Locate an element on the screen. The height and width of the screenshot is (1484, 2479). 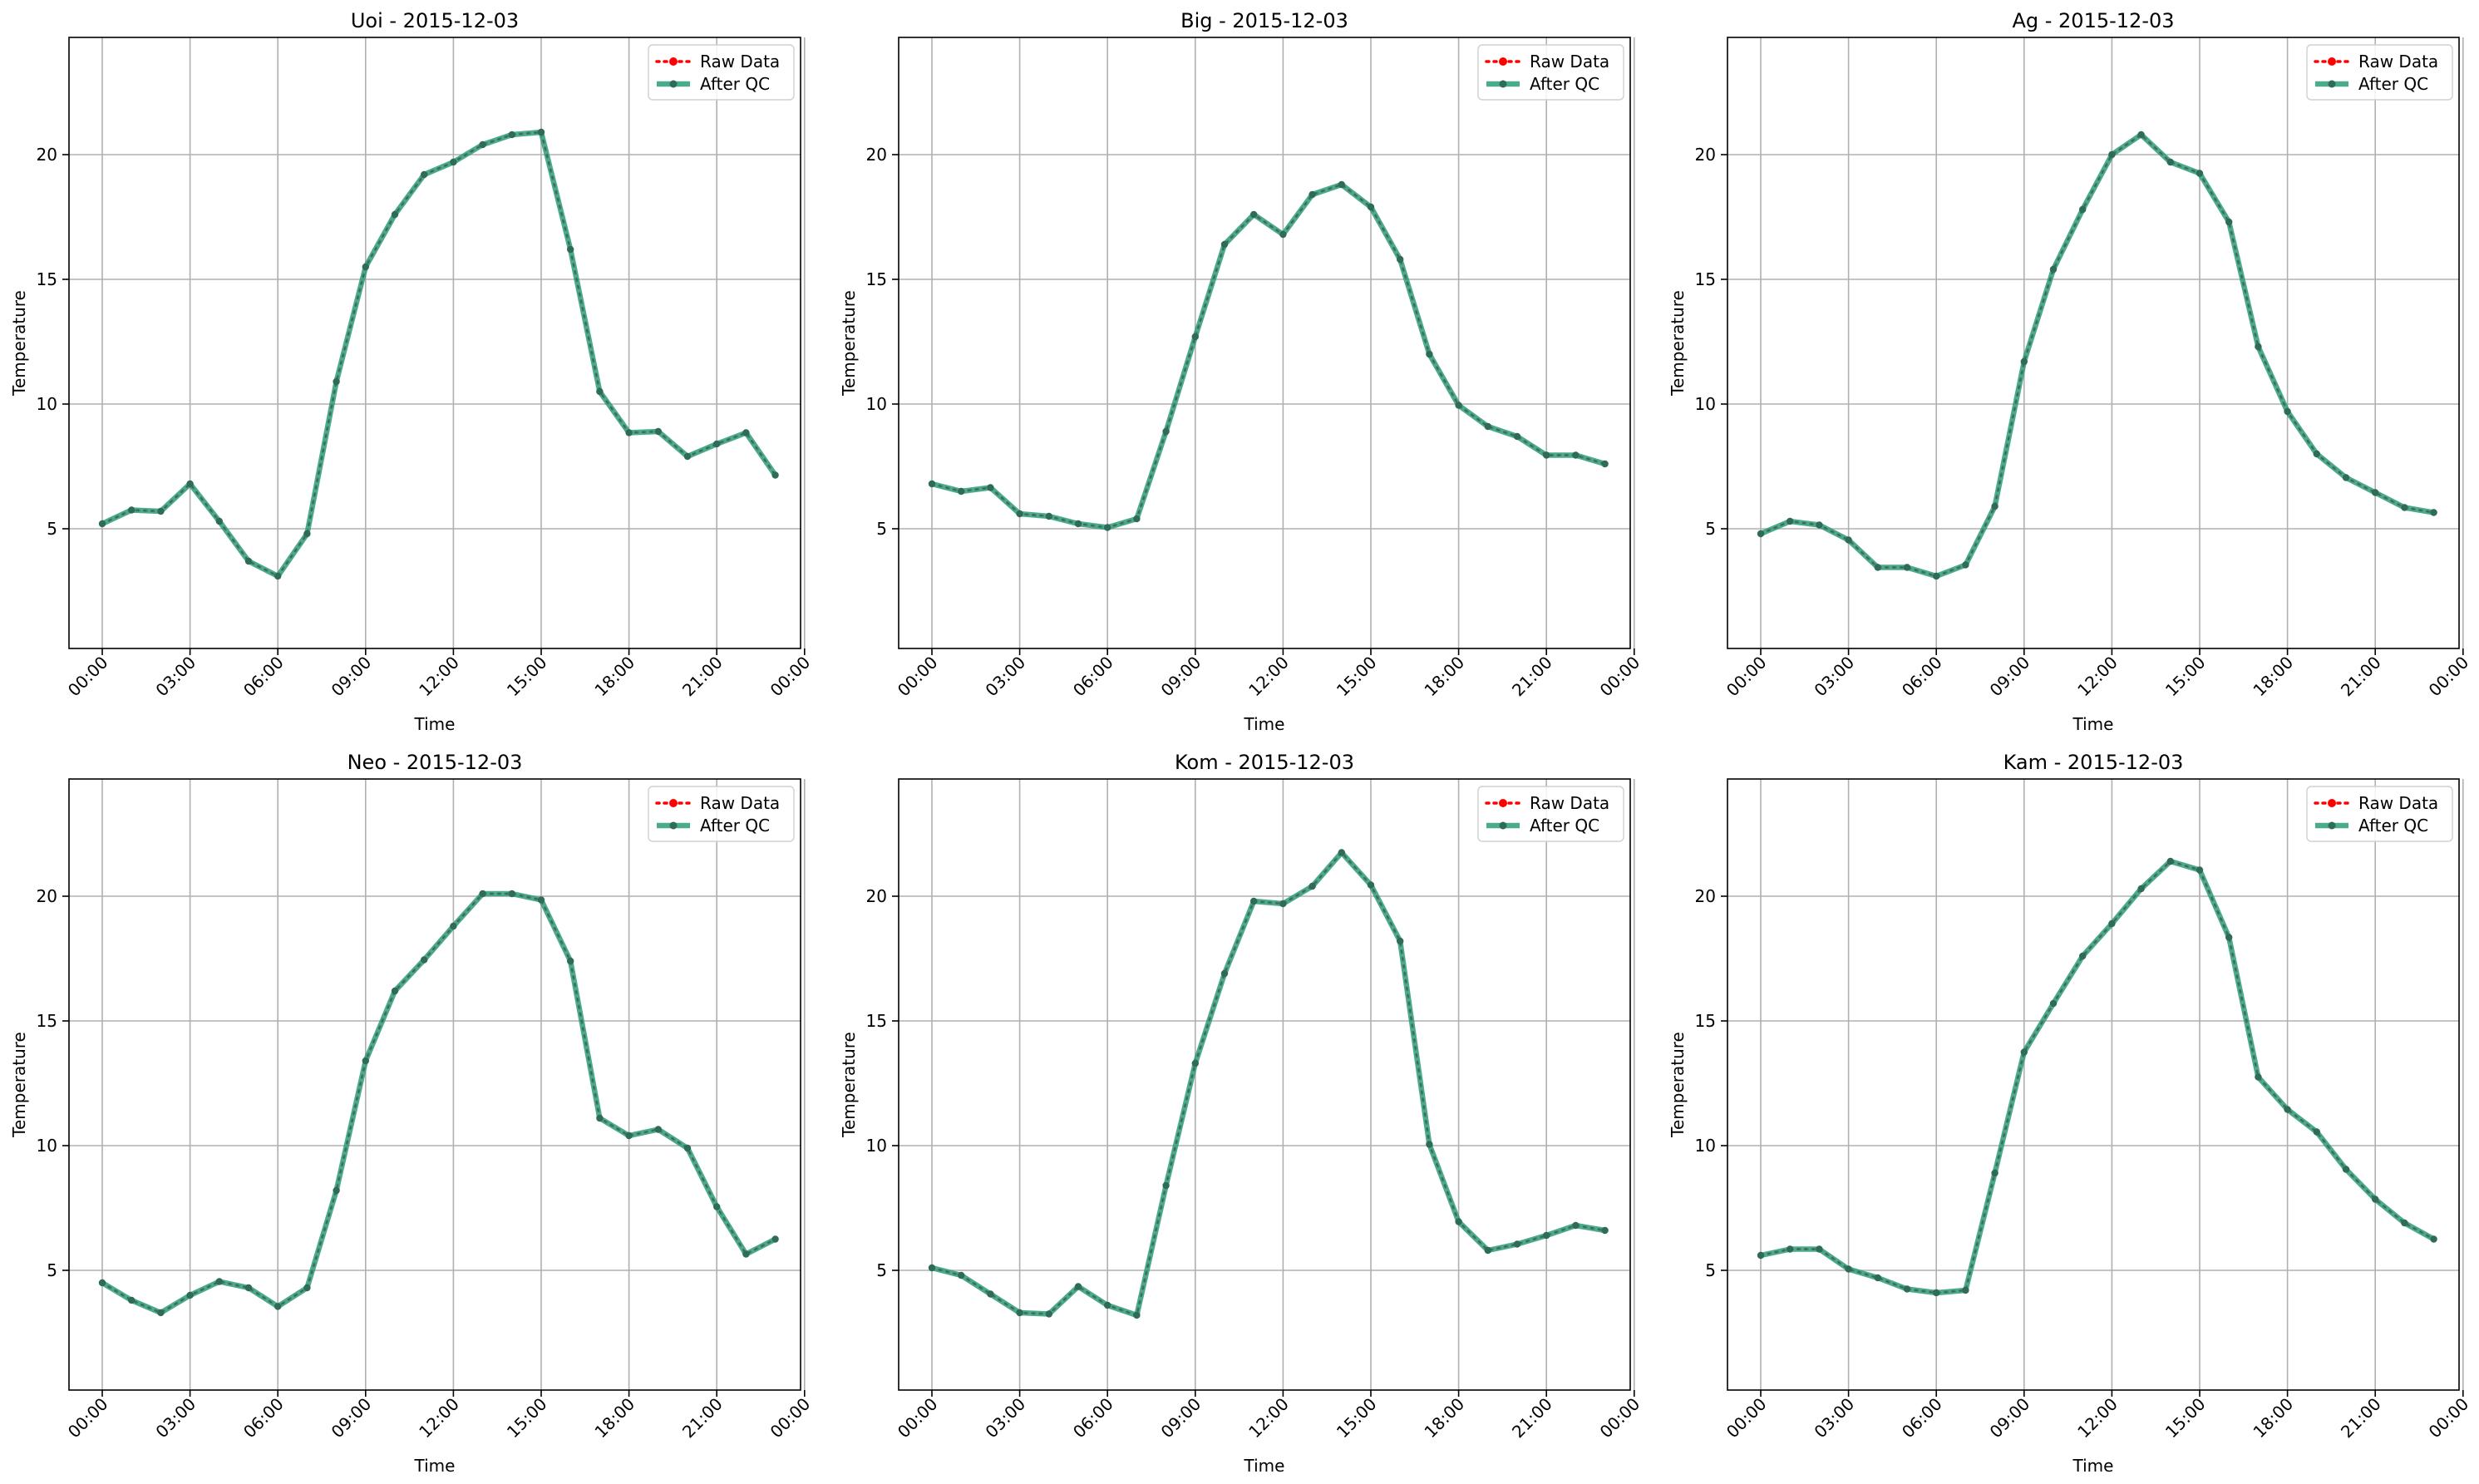
subplot-title: Ag - 2015-12-03 is located at coordinates (2093, 20).